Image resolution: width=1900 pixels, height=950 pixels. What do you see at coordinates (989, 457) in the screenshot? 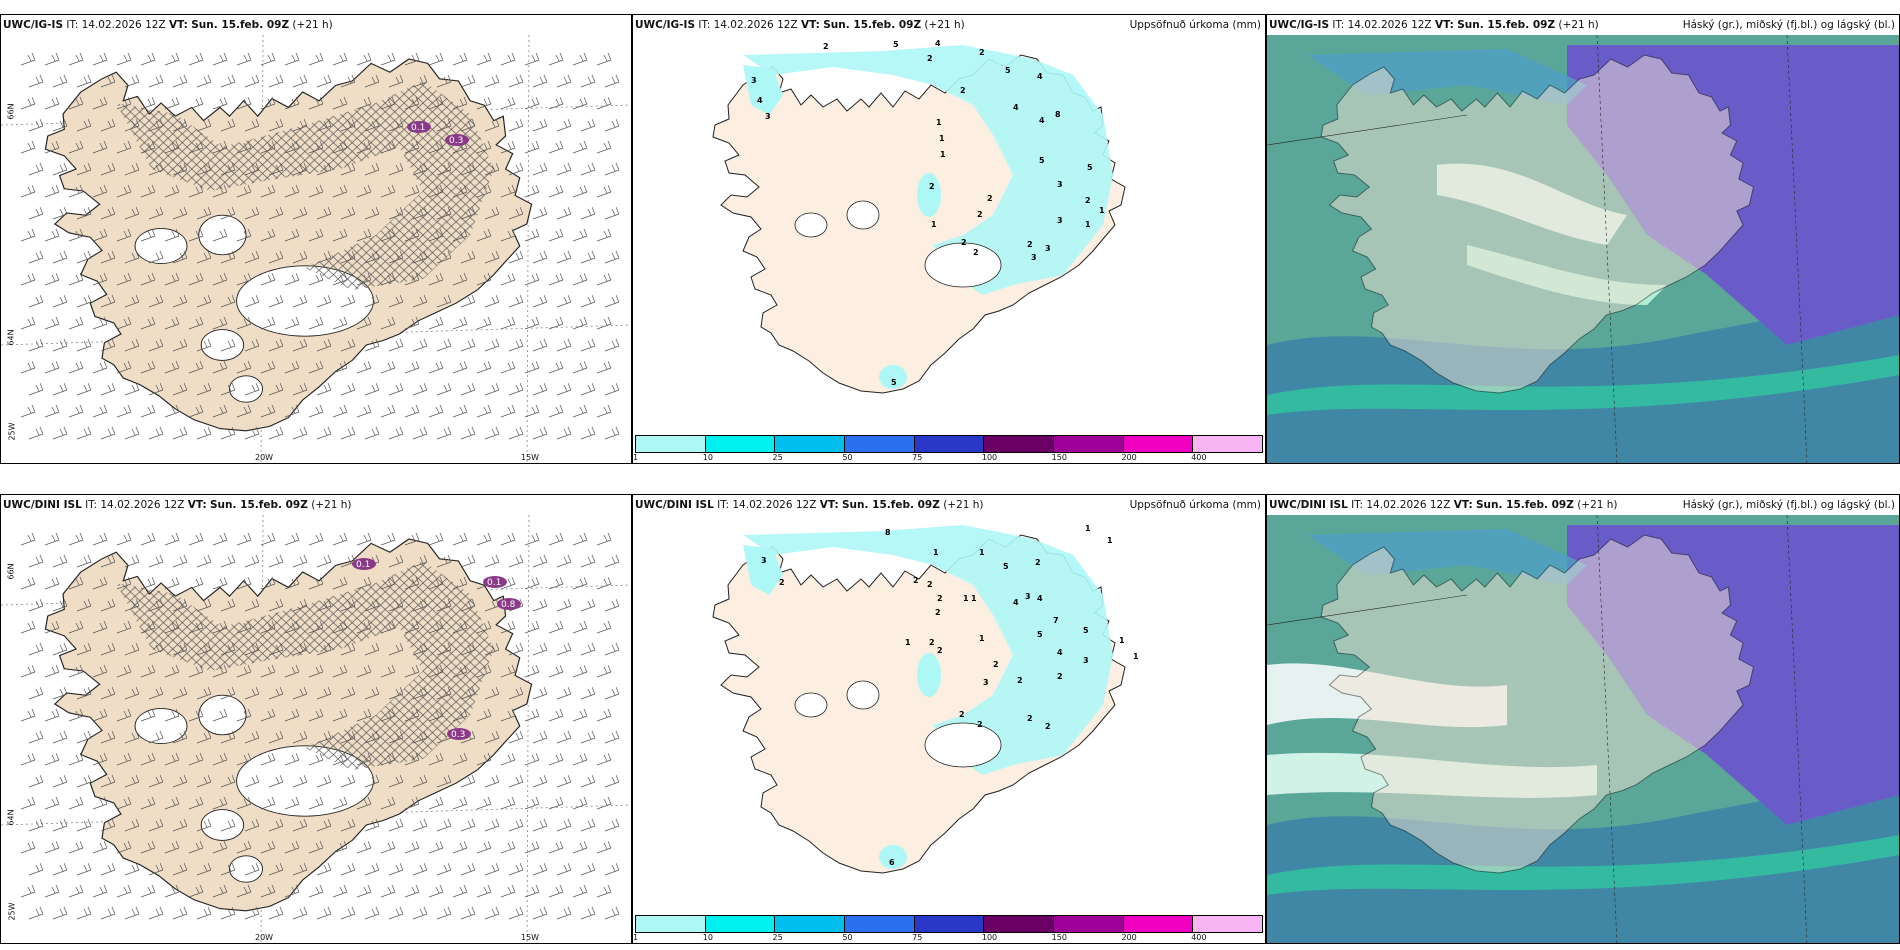
I see `colorbar-tick-label: 100` at bounding box center [989, 457].